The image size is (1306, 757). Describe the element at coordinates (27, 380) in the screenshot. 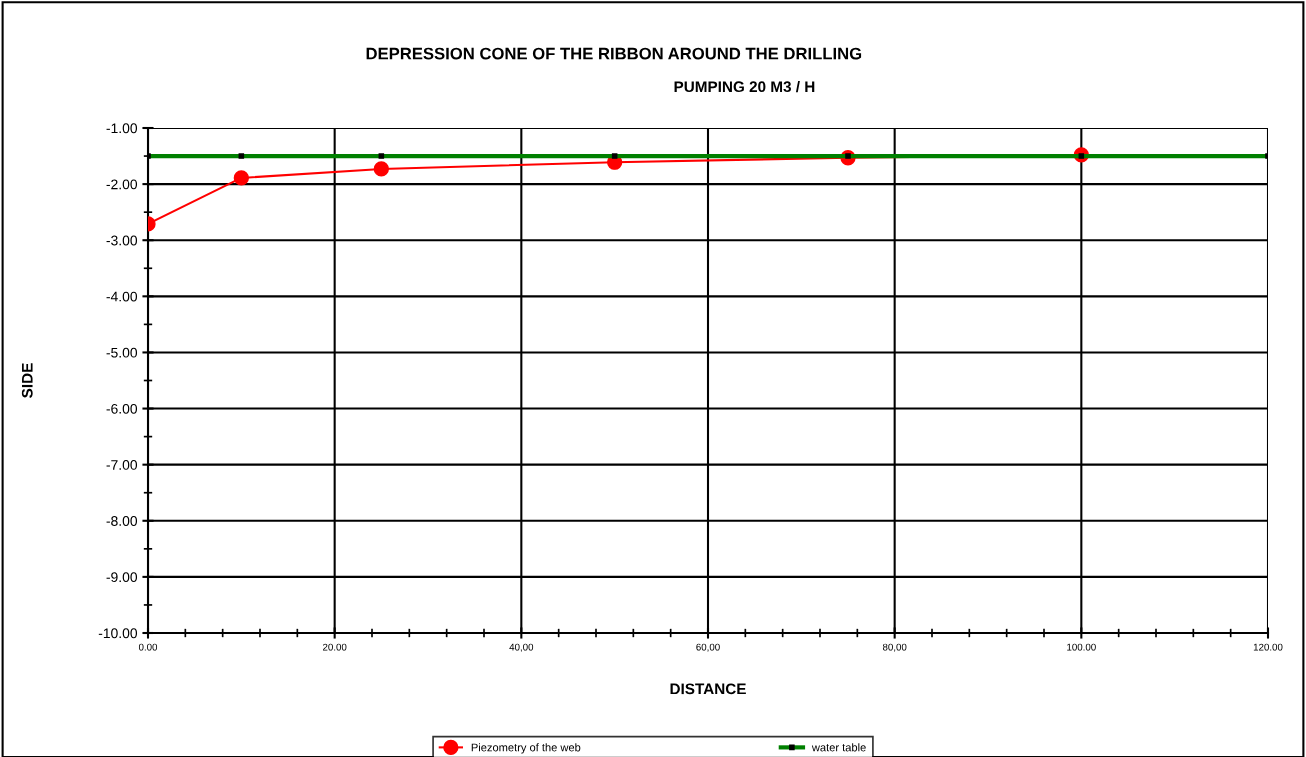

I see `y-axis-title: SIDE` at that location.